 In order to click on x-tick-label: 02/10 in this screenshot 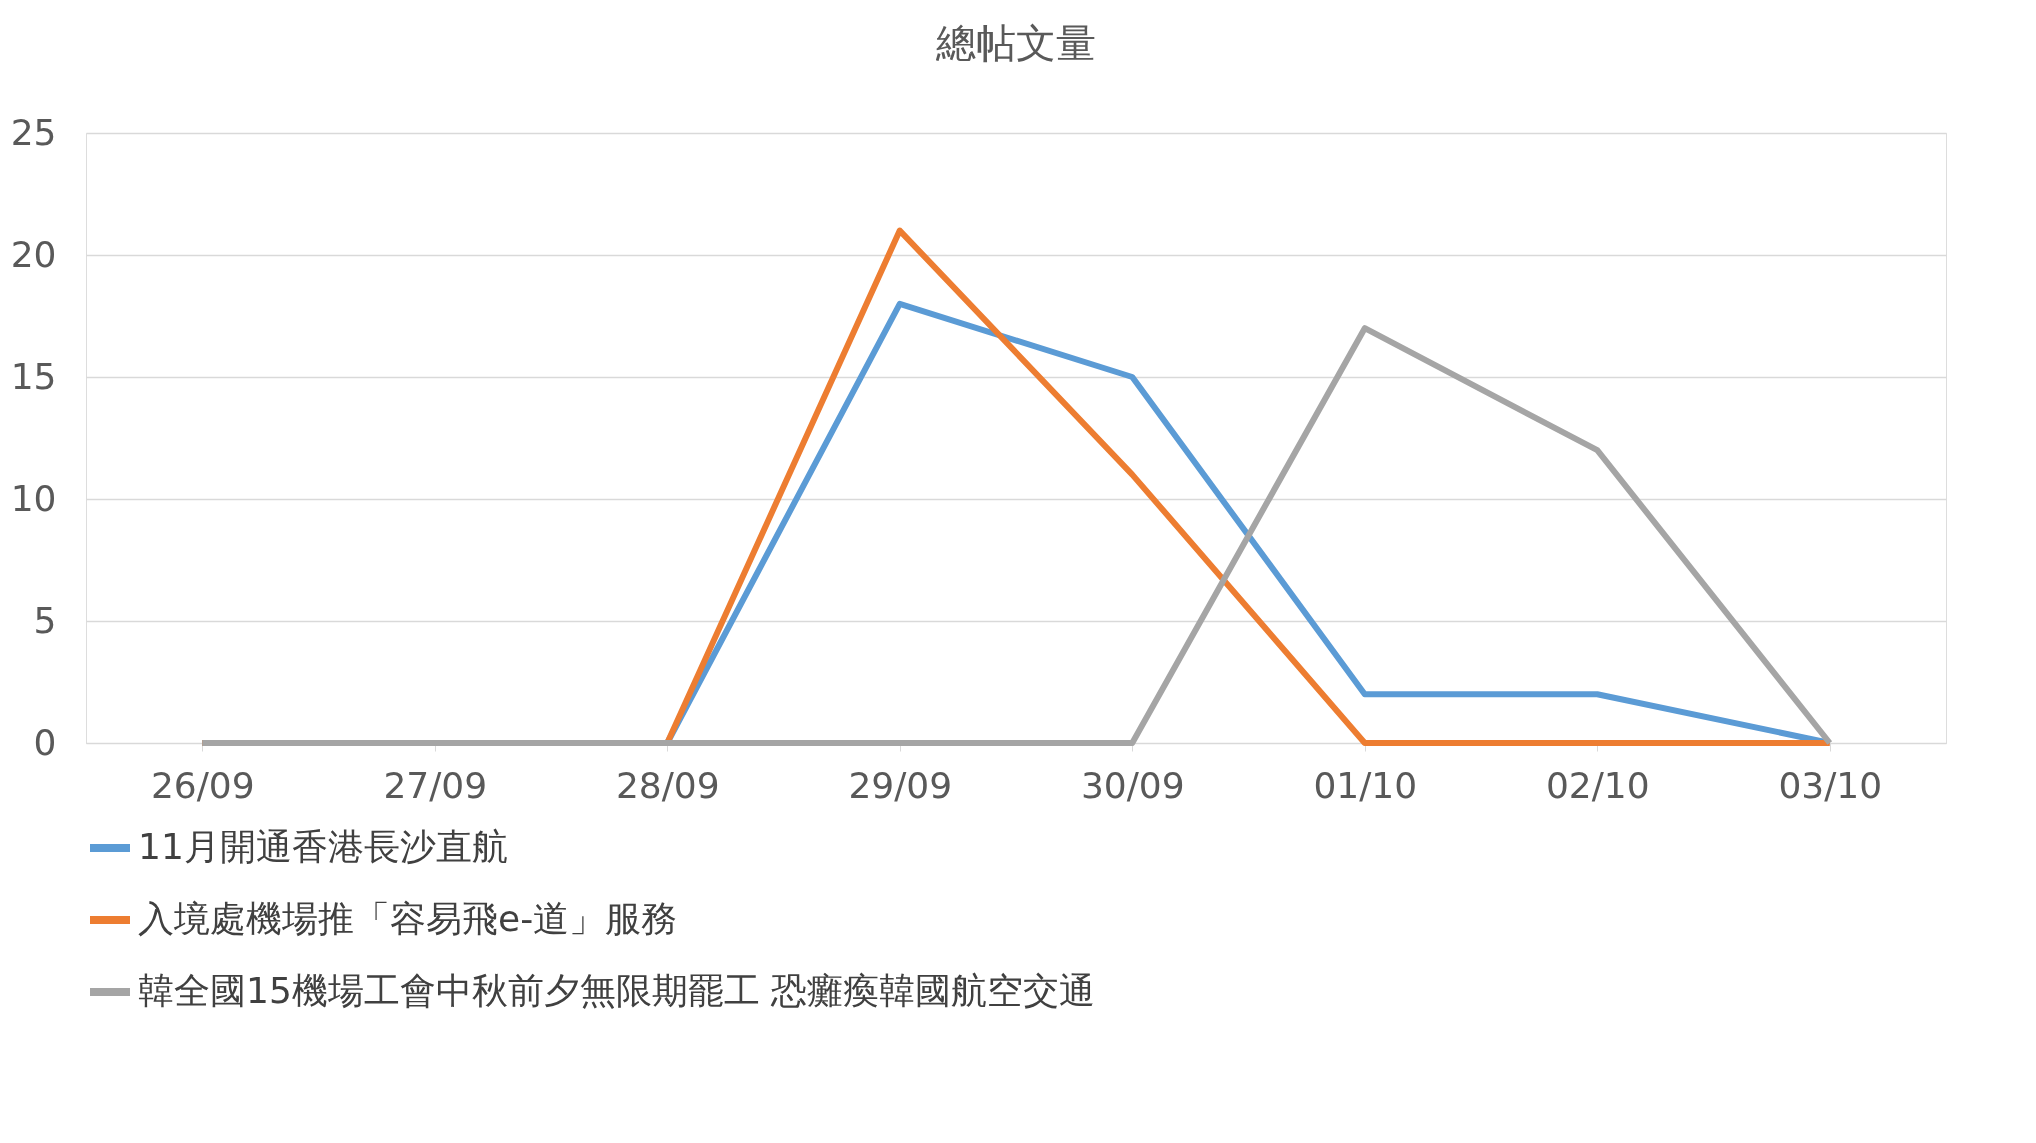, I will do `click(1597, 785)`.